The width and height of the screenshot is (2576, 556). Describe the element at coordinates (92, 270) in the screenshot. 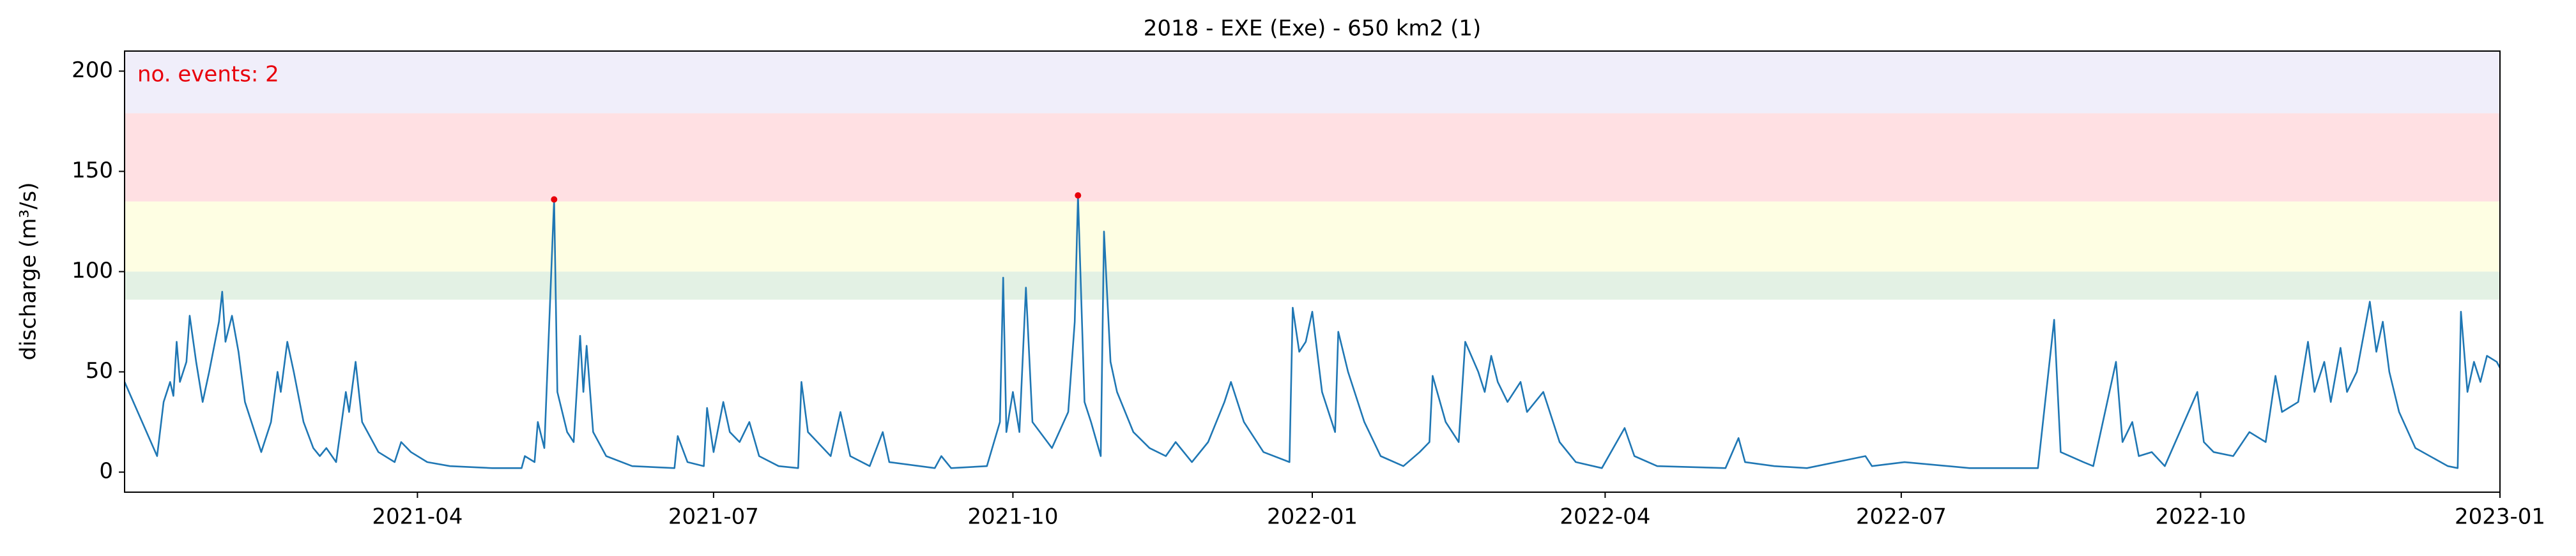

I see `y-tick-label: 100` at that location.